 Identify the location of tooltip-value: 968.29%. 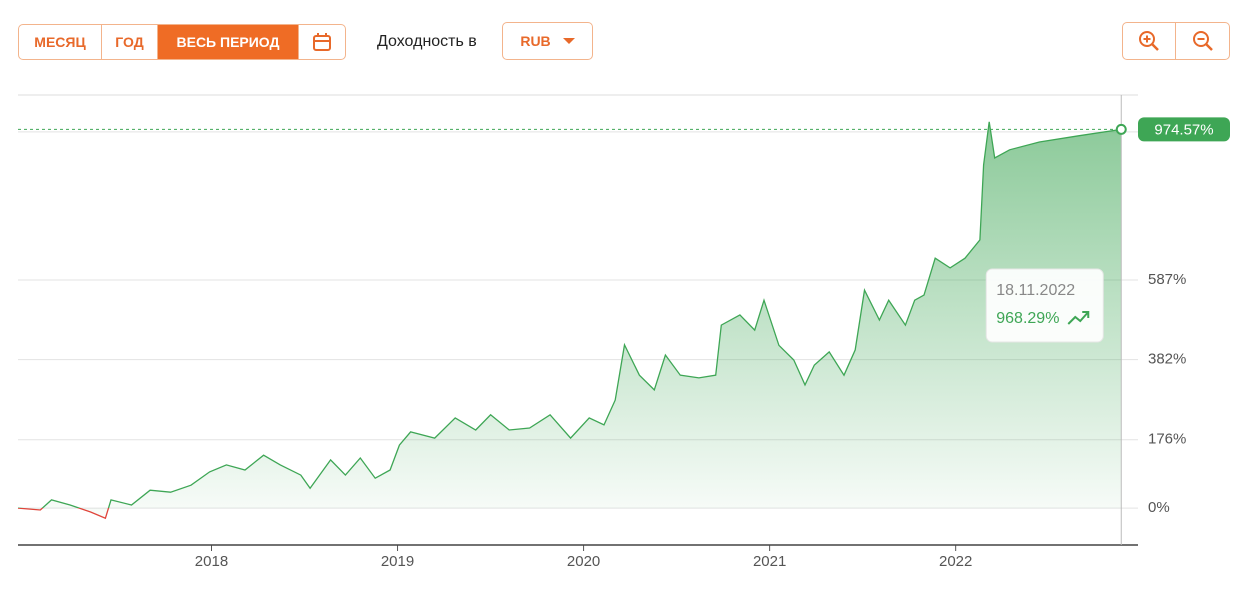
(1027, 318).